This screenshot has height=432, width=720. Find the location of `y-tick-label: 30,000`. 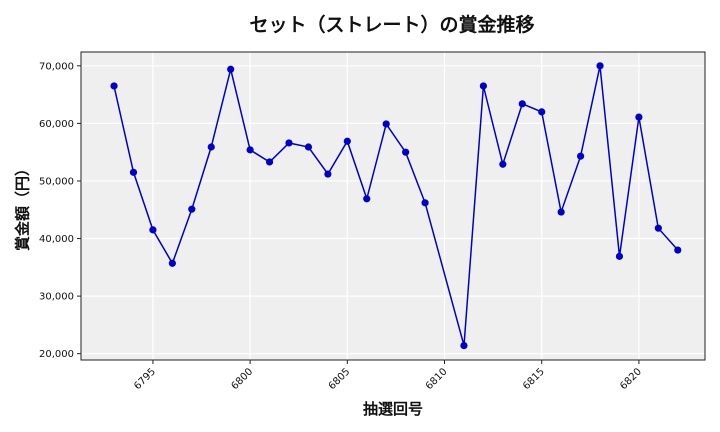

y-tick-label: 30,000 is located at coordinates (56, 297).